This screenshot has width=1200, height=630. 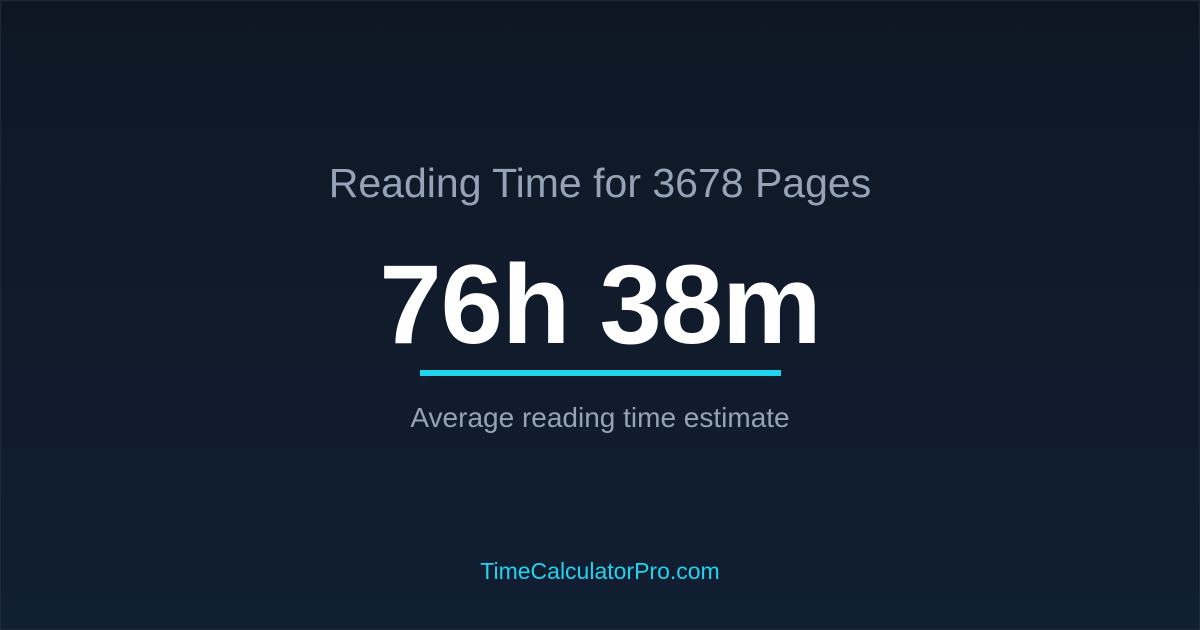 What do you see at coordinates (600, 373) in the screenshot?
I see `accent-underline` at bounding box center [600, 373].